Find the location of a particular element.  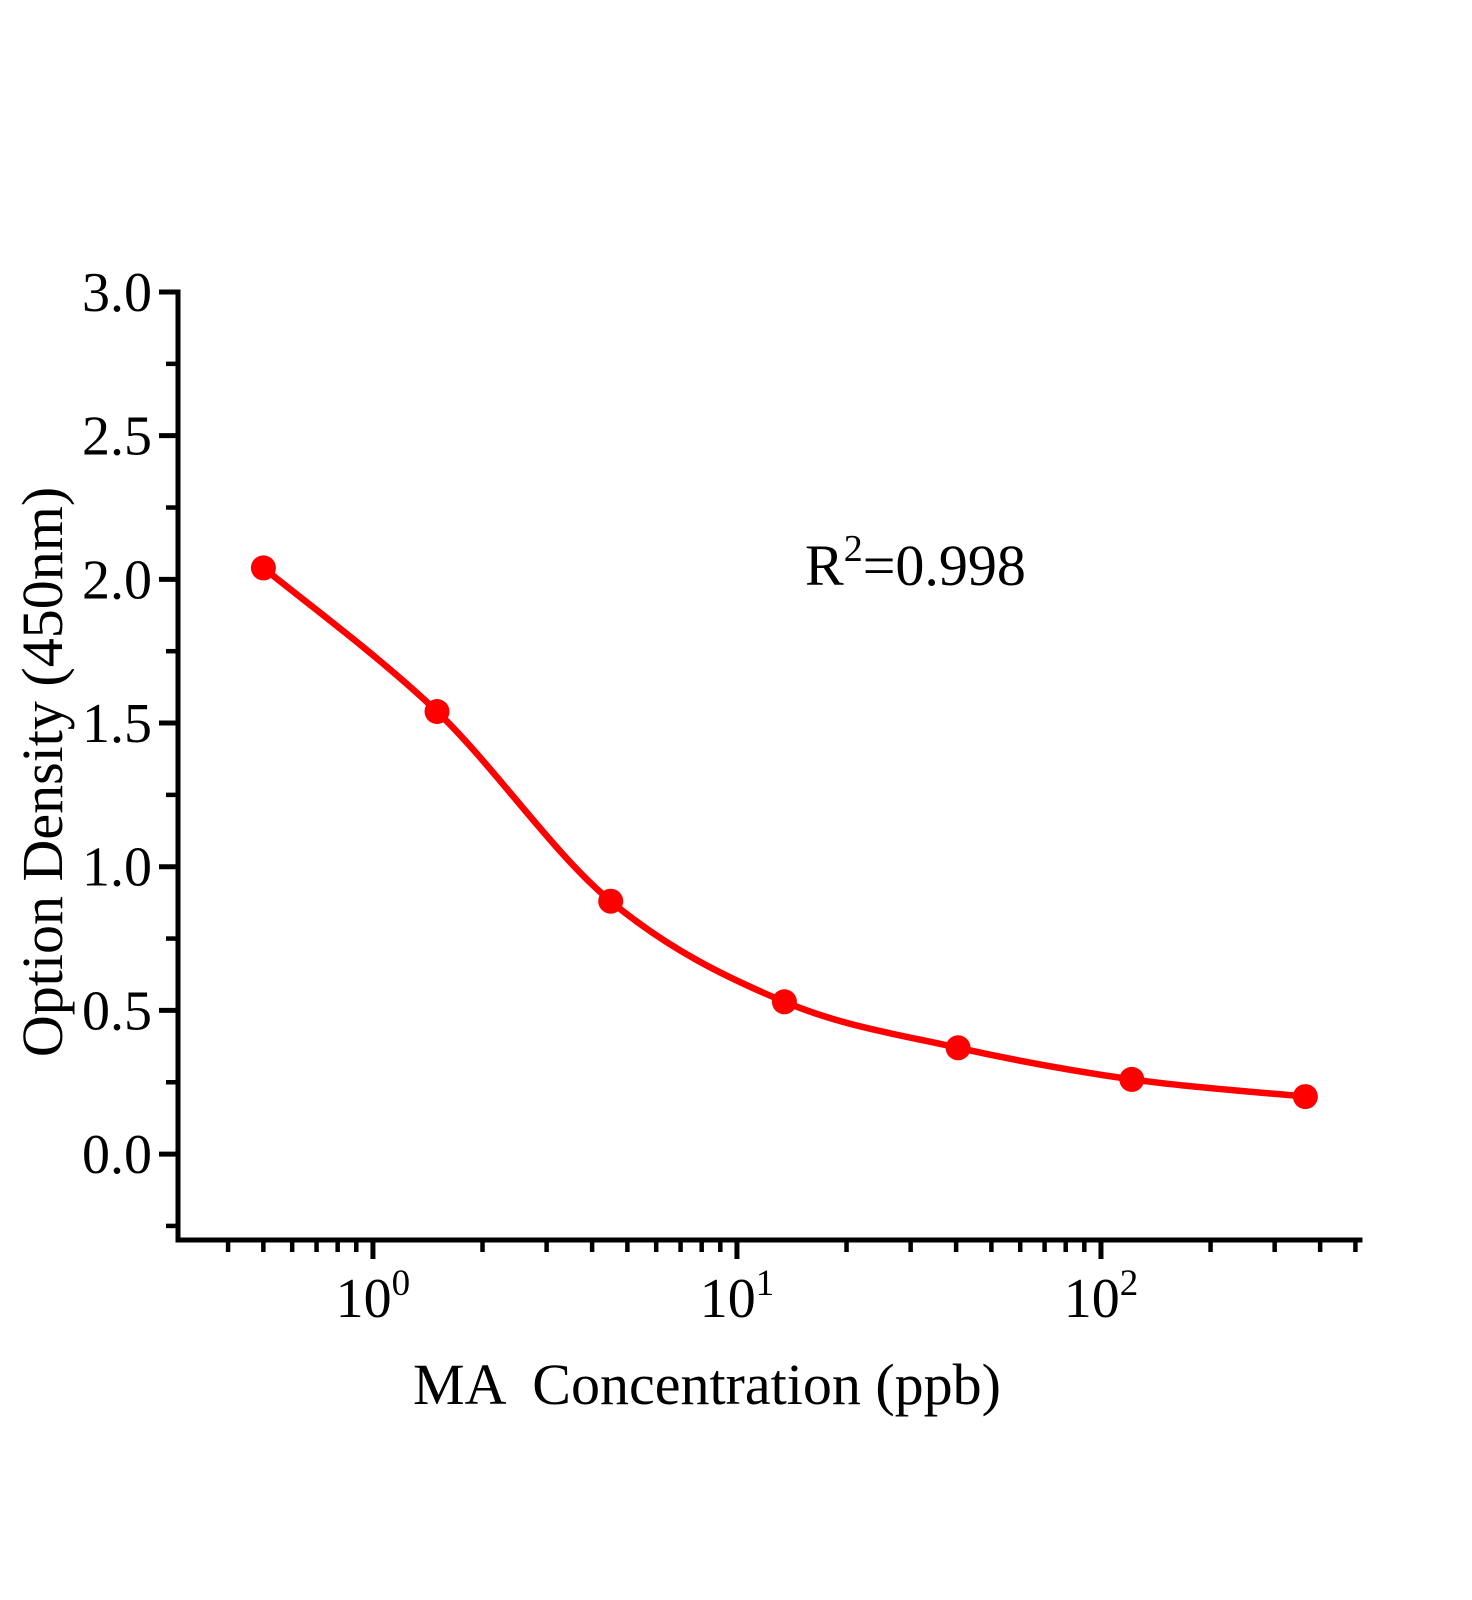

y-tick-label: 0.5 is located at coordinates (117, 1011).